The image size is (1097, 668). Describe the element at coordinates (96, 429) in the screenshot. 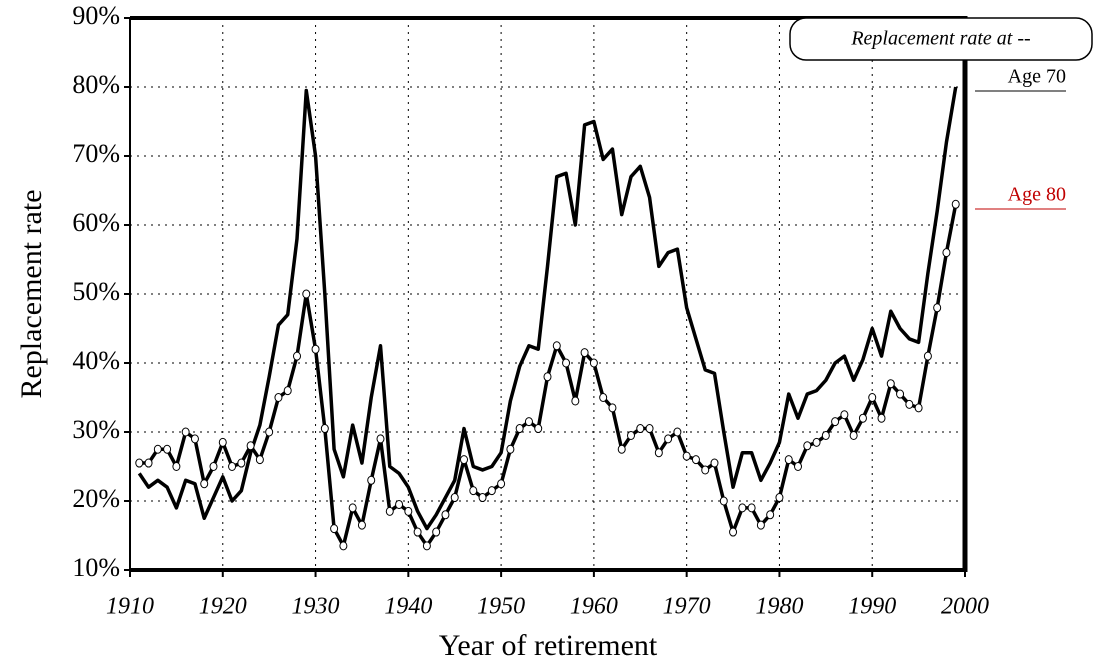

I see `y-tick-label: 30%` at that location.